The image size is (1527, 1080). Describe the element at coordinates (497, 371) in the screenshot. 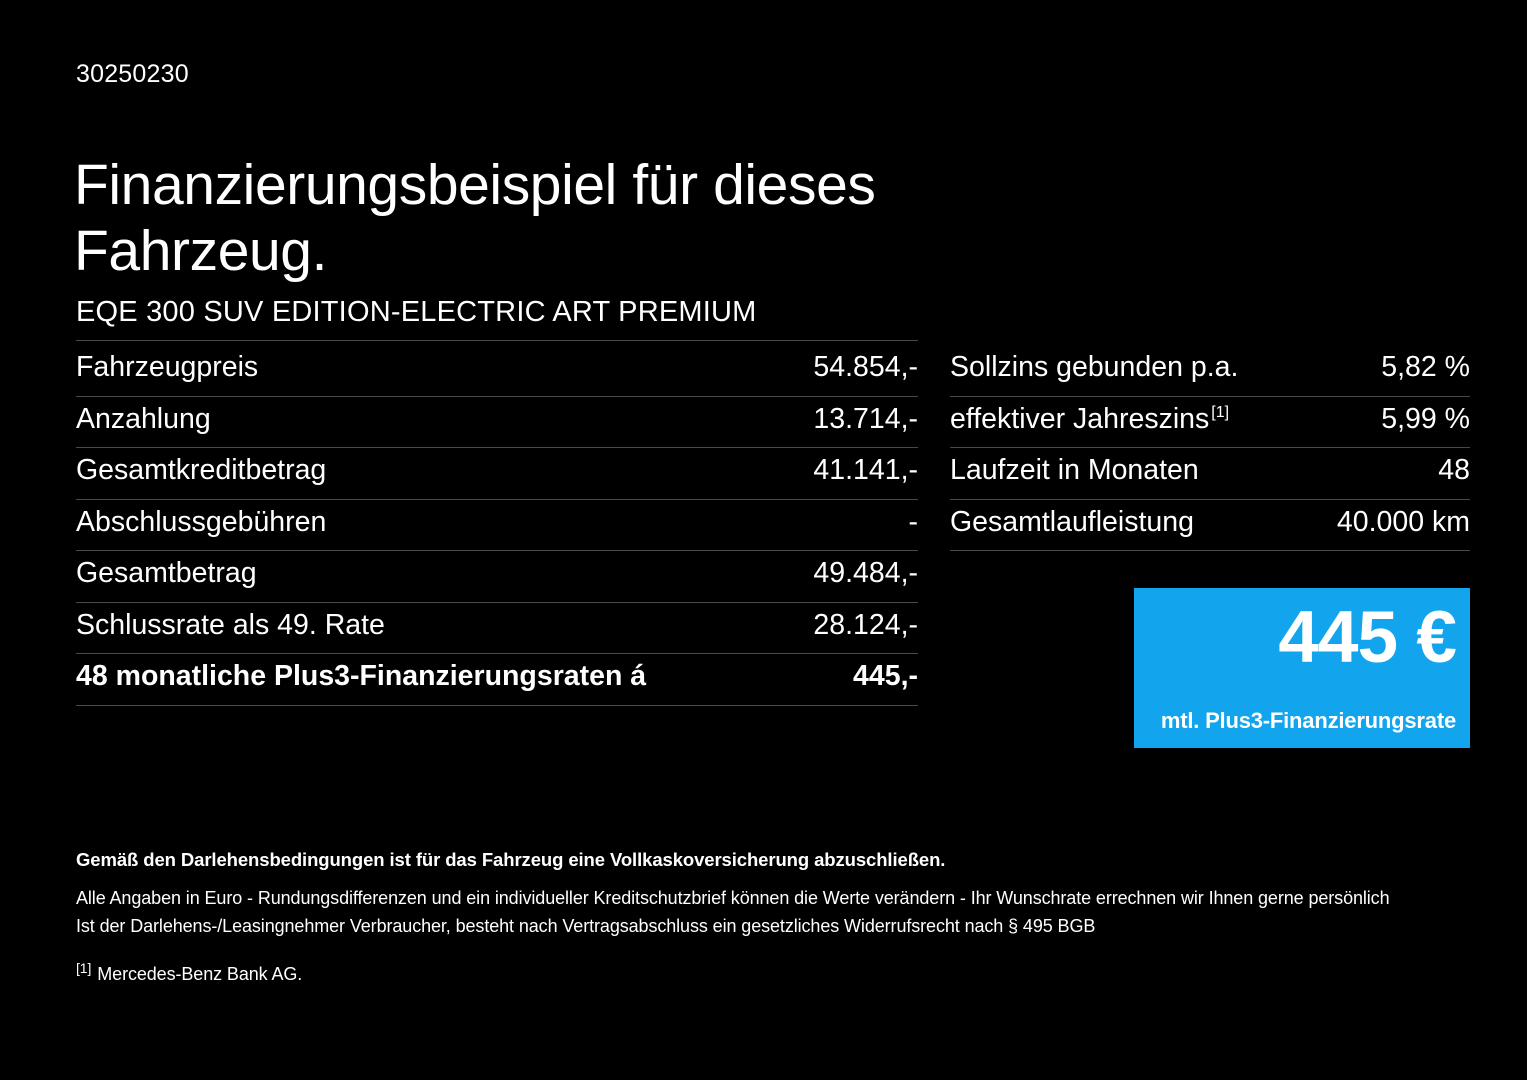

I see `table-row: Fahrzeugpreis 54.854,-` at that location.